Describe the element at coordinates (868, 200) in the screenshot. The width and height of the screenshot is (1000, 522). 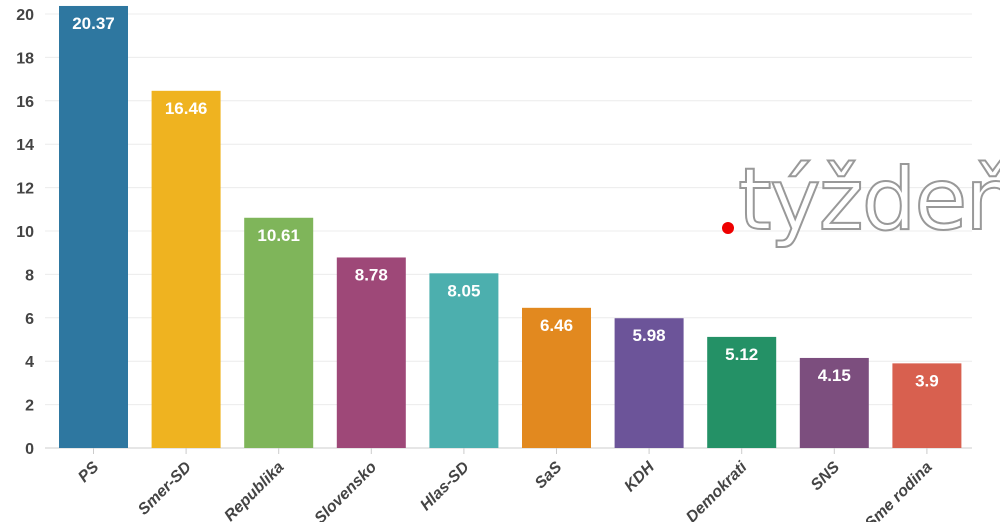
I see `watermark-logo: týždeň` at that location.